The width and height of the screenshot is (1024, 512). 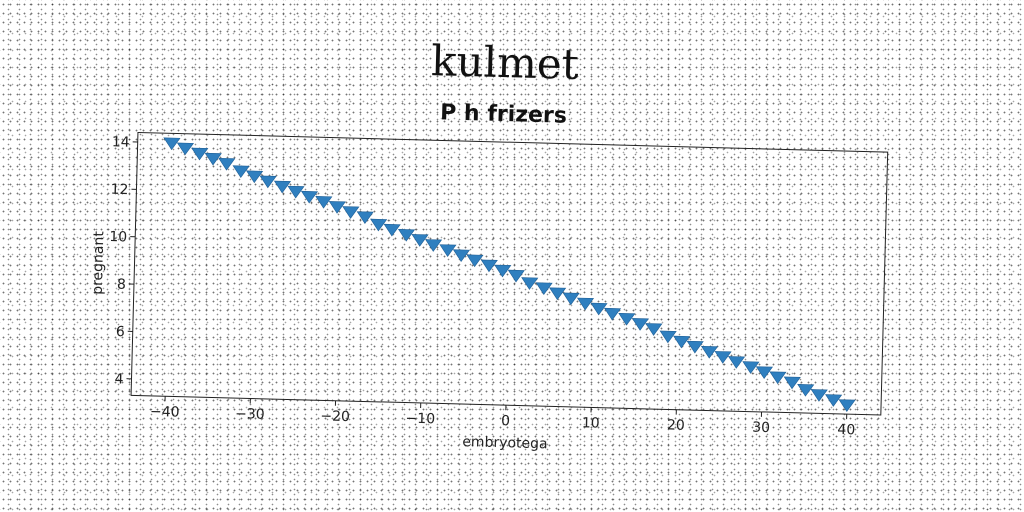 What do you see at coordinates (505, 421) in the screenshot?
I see `x-tick-label: 0` at bounding box center [505, 421].